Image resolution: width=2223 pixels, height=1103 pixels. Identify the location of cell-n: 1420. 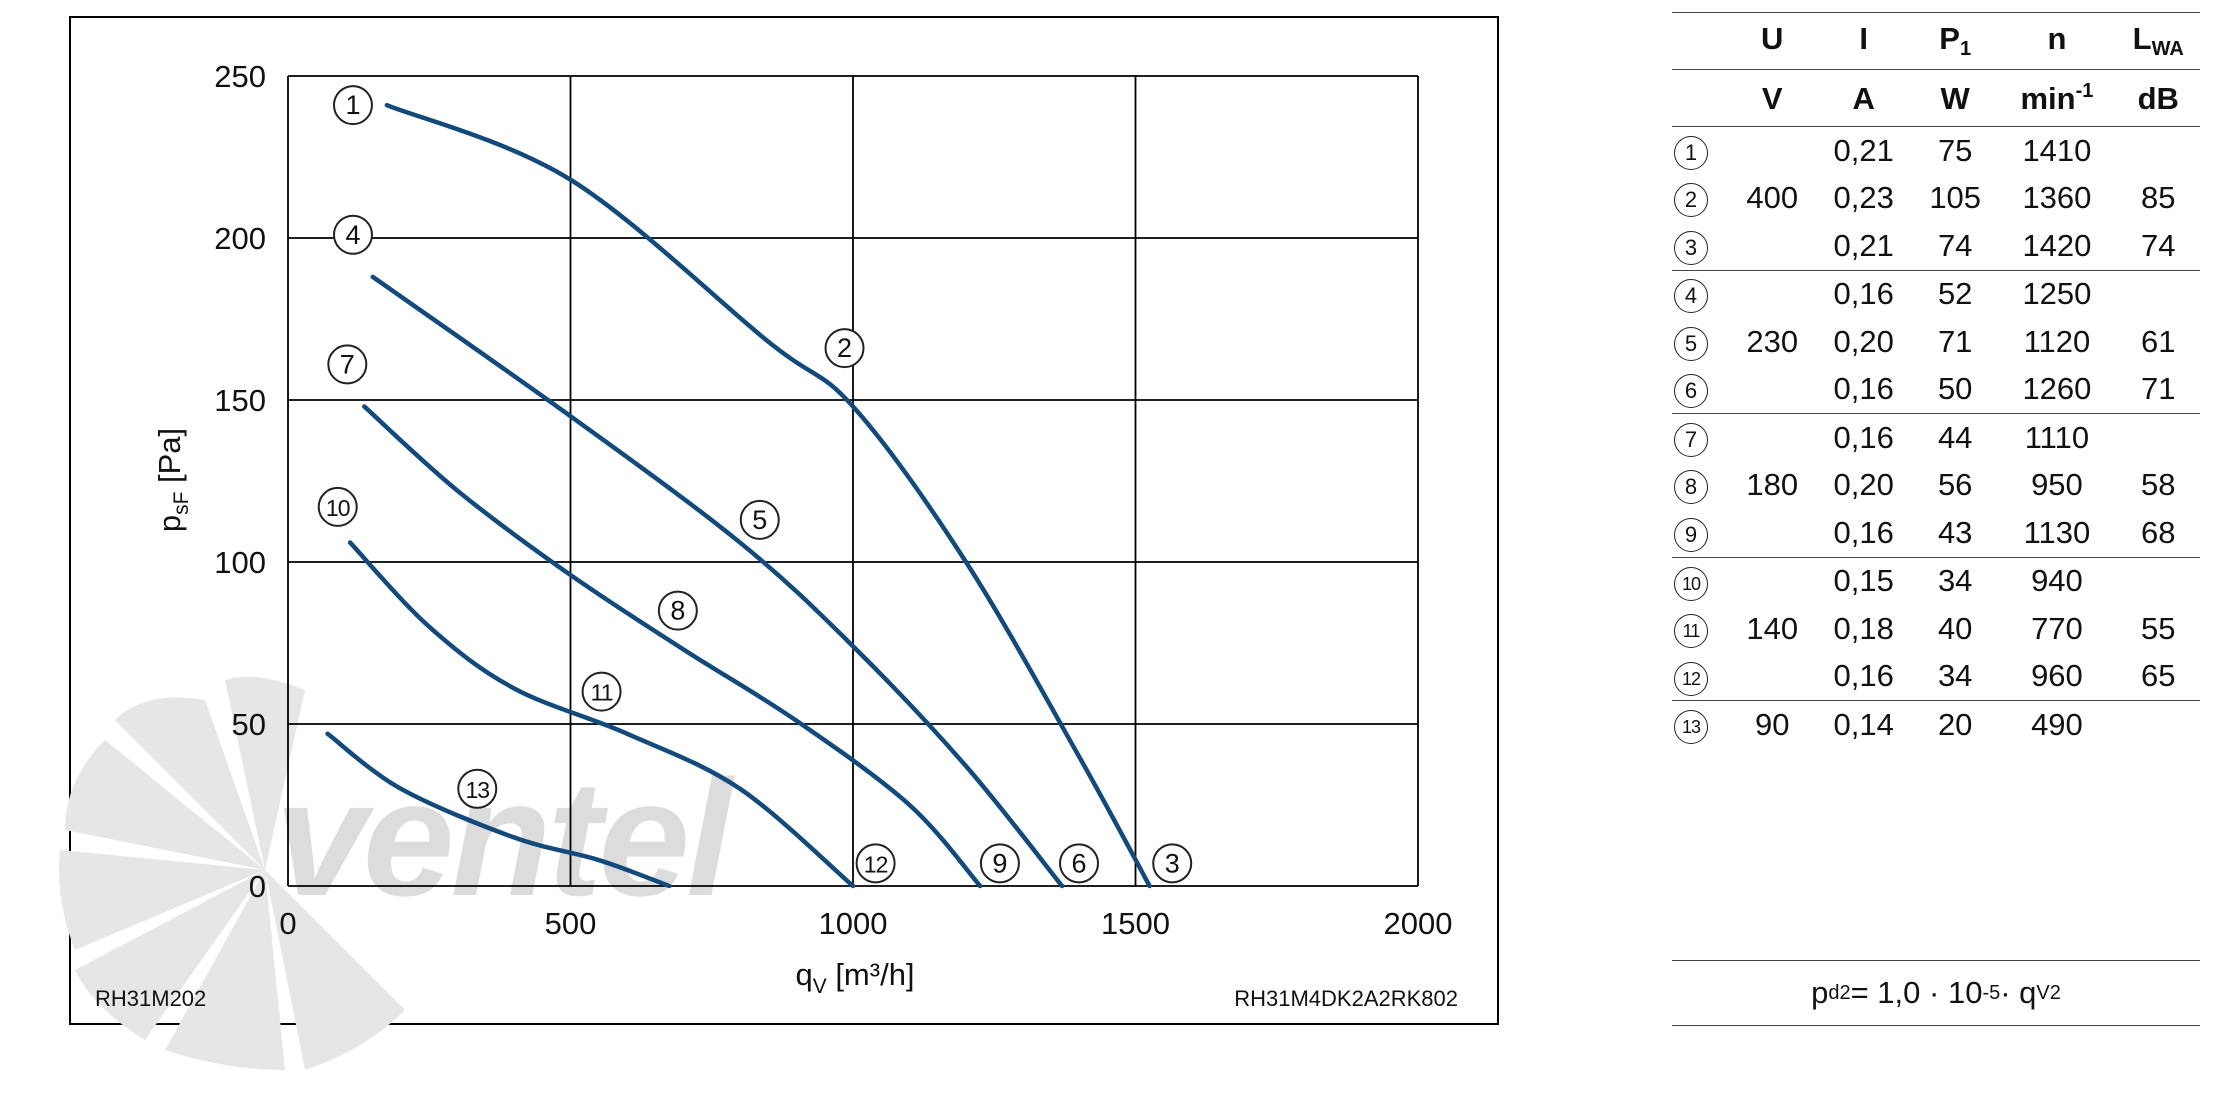
(2057, 246).